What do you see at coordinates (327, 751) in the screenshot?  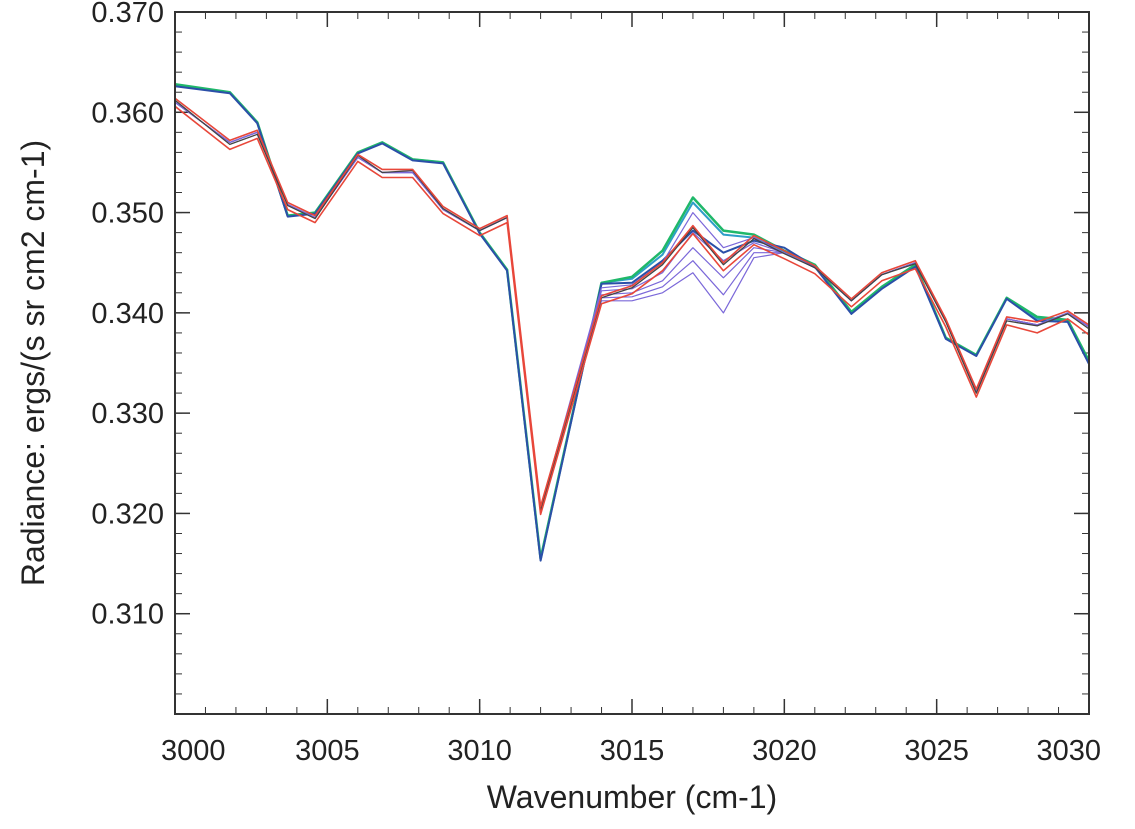 I see `x-tick-label: 3005` at bounding box center [327, 751].